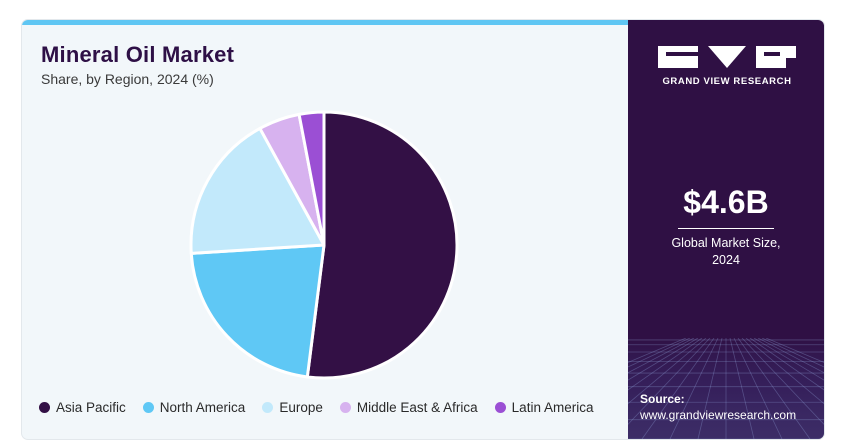 The height and width of the screenshot is (445, 852). Describe the element at coordinates (301, 407) in the screenshot. I see `legend-label: Europe` at that location.